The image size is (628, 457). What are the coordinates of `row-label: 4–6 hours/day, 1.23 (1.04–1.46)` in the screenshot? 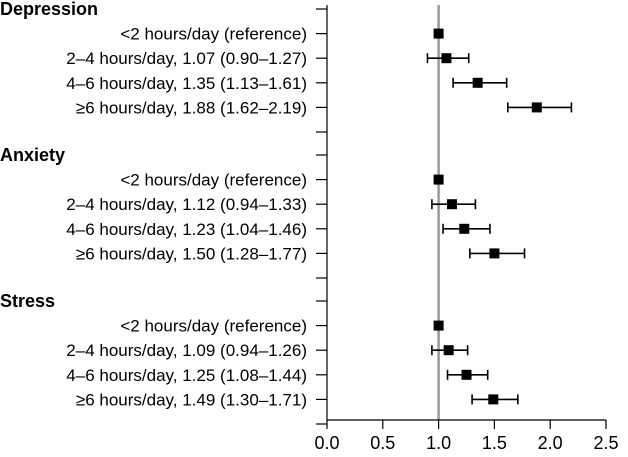 It's located at (186, 229).